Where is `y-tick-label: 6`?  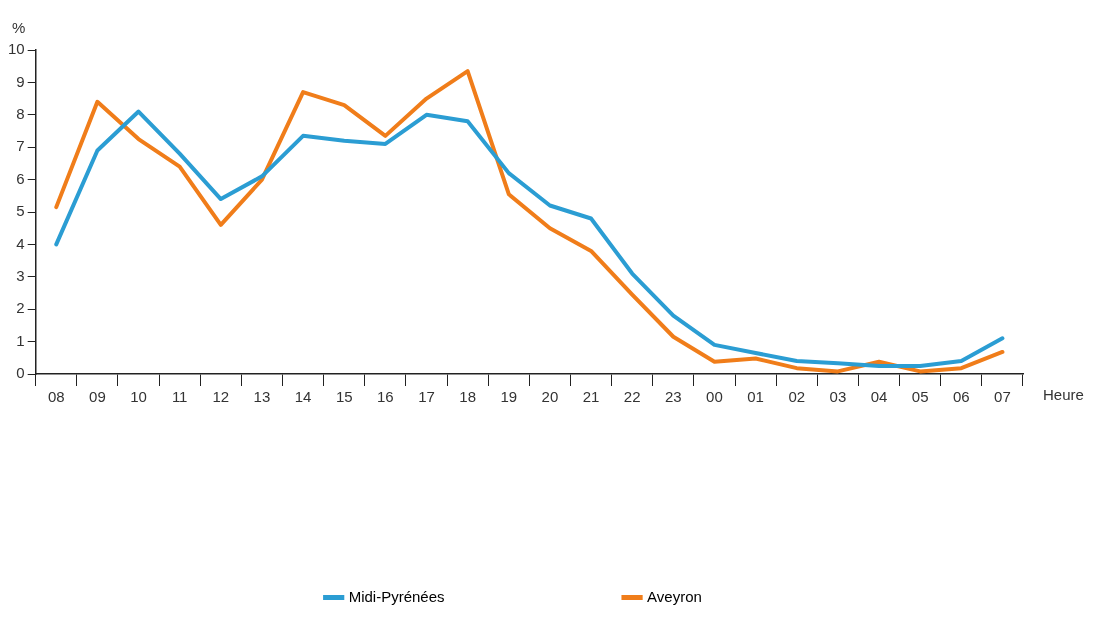
y-tick-label: 6 is located at coordinates (20, 178).